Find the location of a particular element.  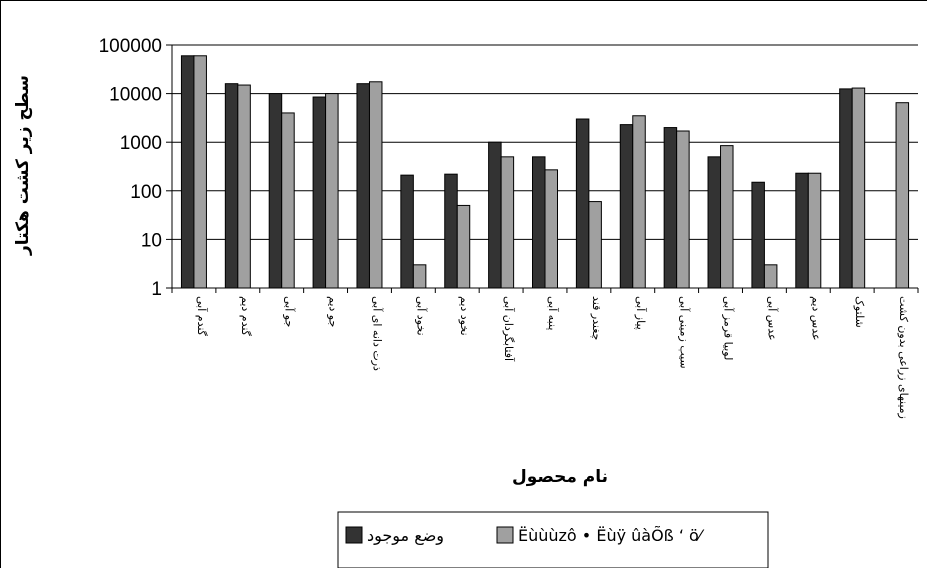

x-tick-label: گندم آبی is located at coordinates (202, 316).